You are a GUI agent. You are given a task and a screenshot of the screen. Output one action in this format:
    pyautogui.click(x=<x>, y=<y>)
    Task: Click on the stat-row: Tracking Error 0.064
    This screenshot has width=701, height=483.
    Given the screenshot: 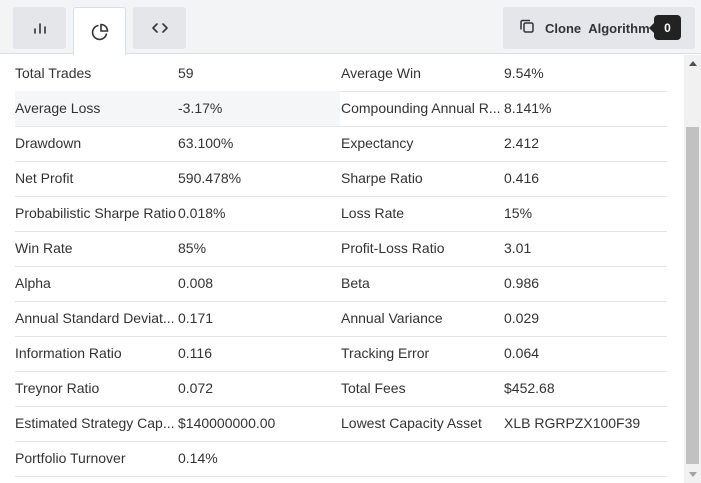 What is the action you would take?
    pyautogui.click(x=504, y=353)
    